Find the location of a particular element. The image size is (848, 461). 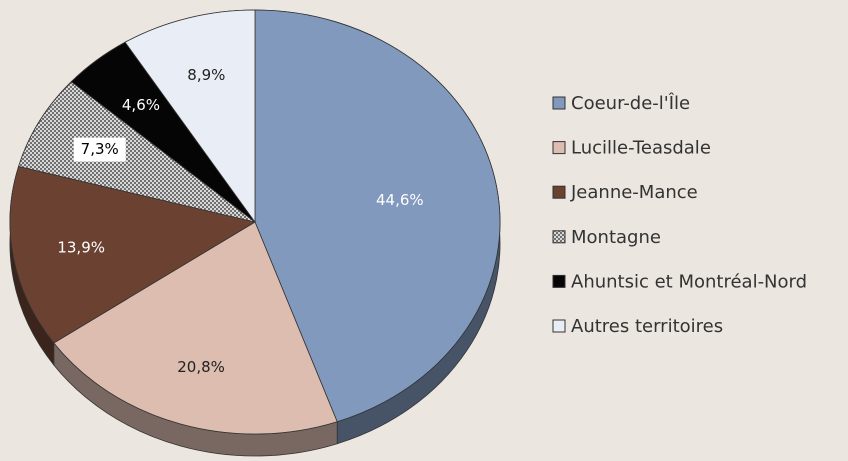

data-label: 13,9% is located at coordinates (81, 247).